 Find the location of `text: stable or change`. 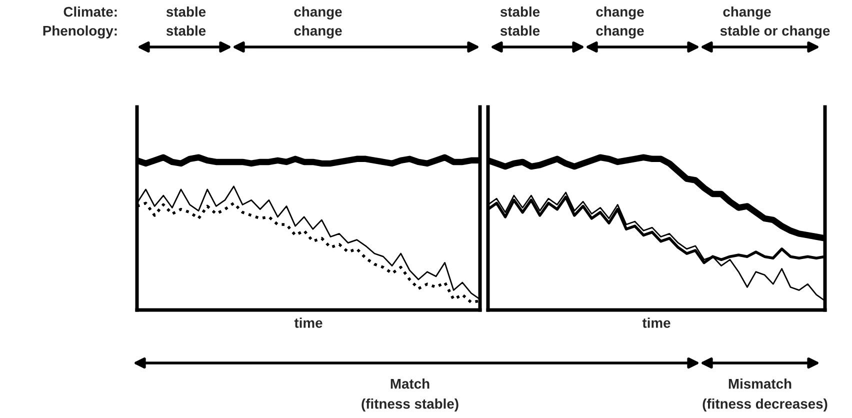

text: stable or change is located at coordinates (775, 32).